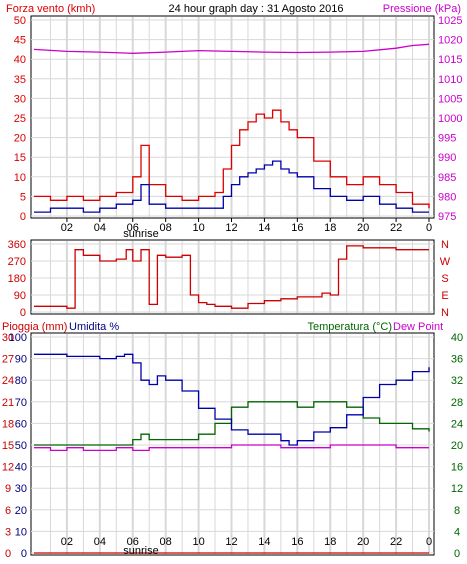 The height and width of the screenshot is (564, 467). I want to click on humidity-y-tick-label: 100, so click(18, 338).